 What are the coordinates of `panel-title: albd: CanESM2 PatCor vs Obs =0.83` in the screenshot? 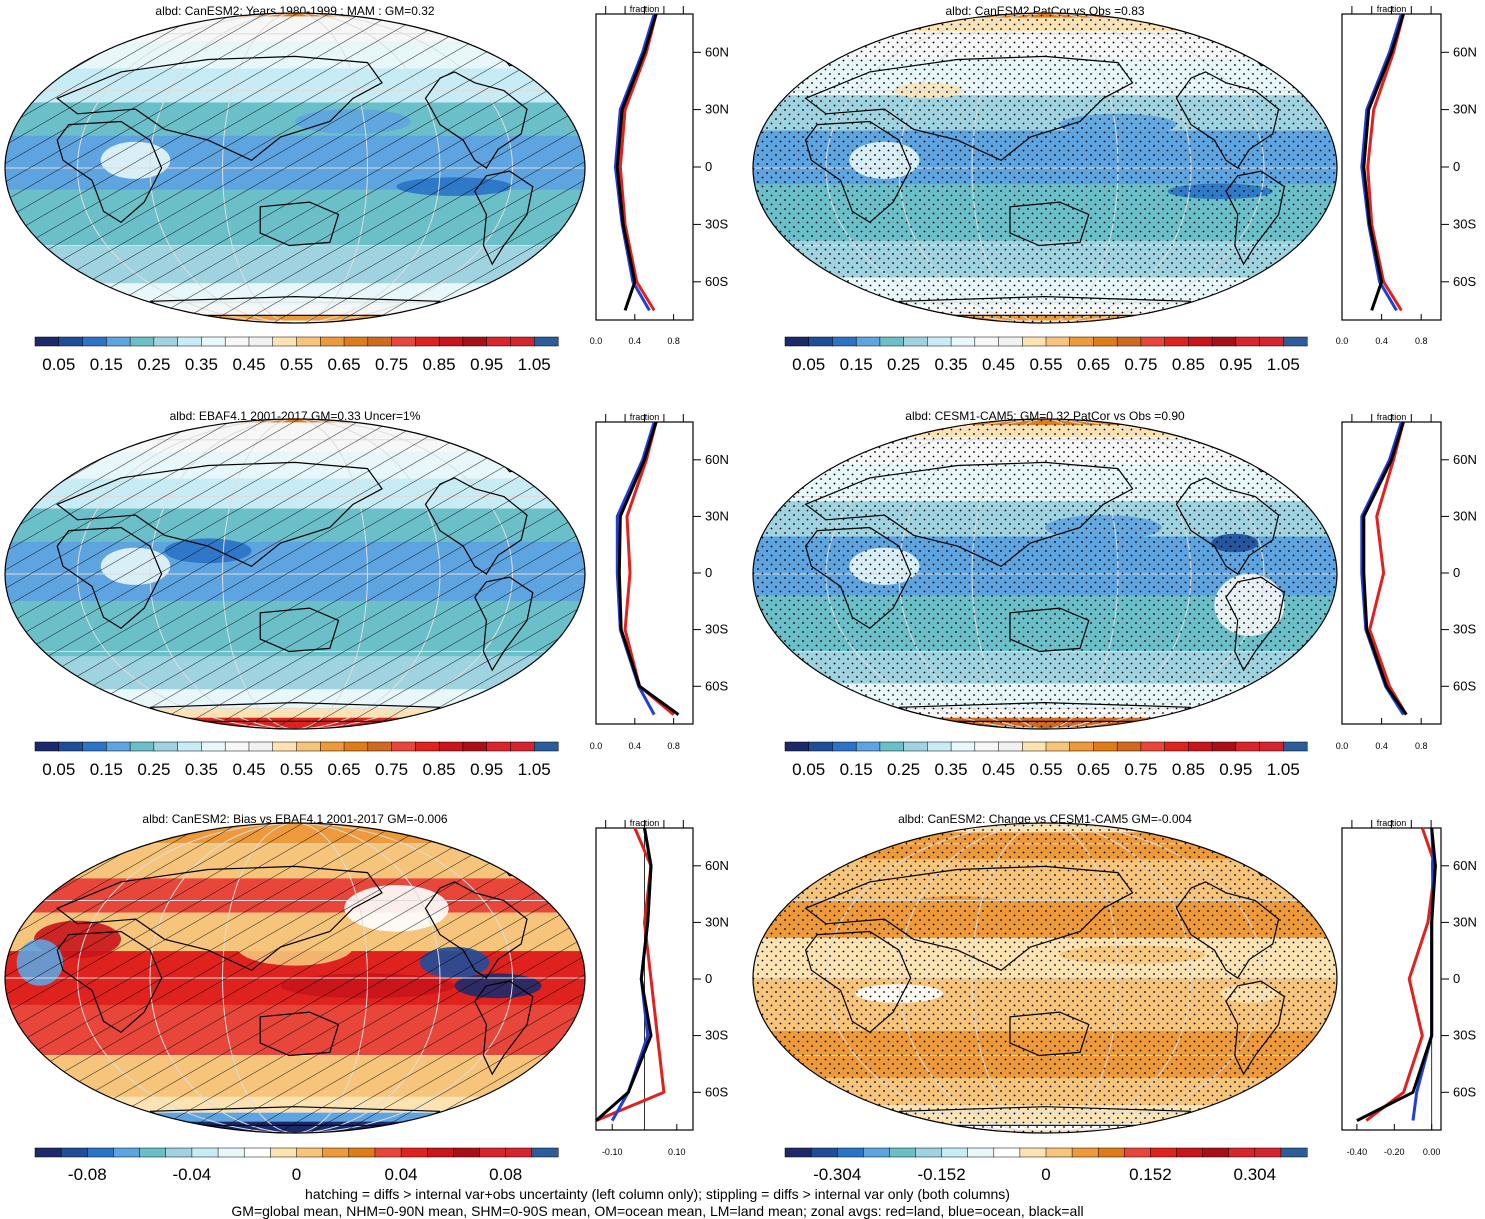 It's located at (1044, 11).